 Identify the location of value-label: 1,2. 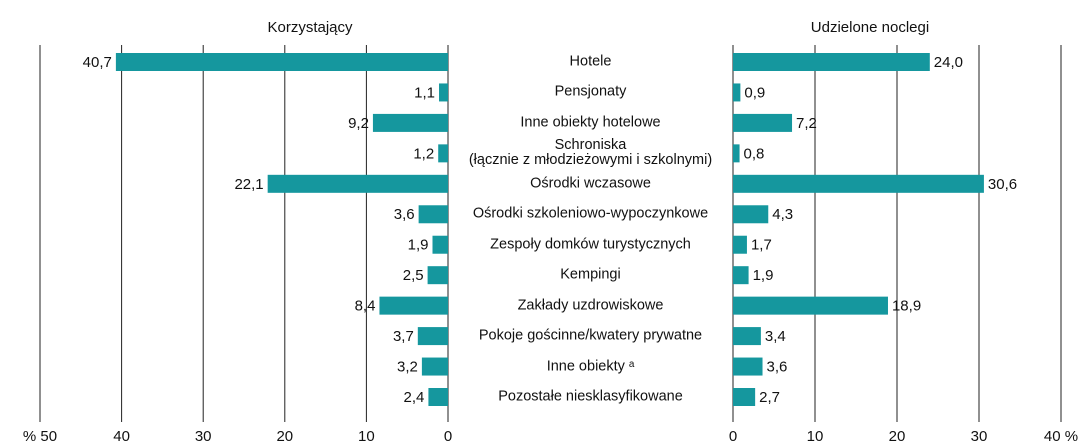
(423, 153).